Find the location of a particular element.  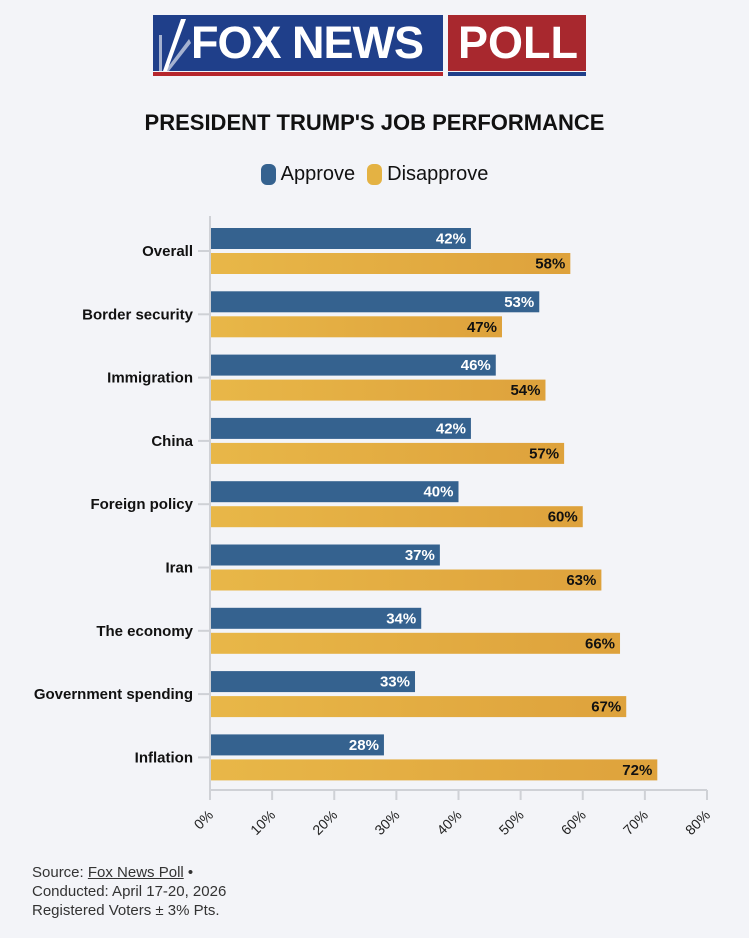

data-label-approve: 34% is located at coordinates (401, 618).